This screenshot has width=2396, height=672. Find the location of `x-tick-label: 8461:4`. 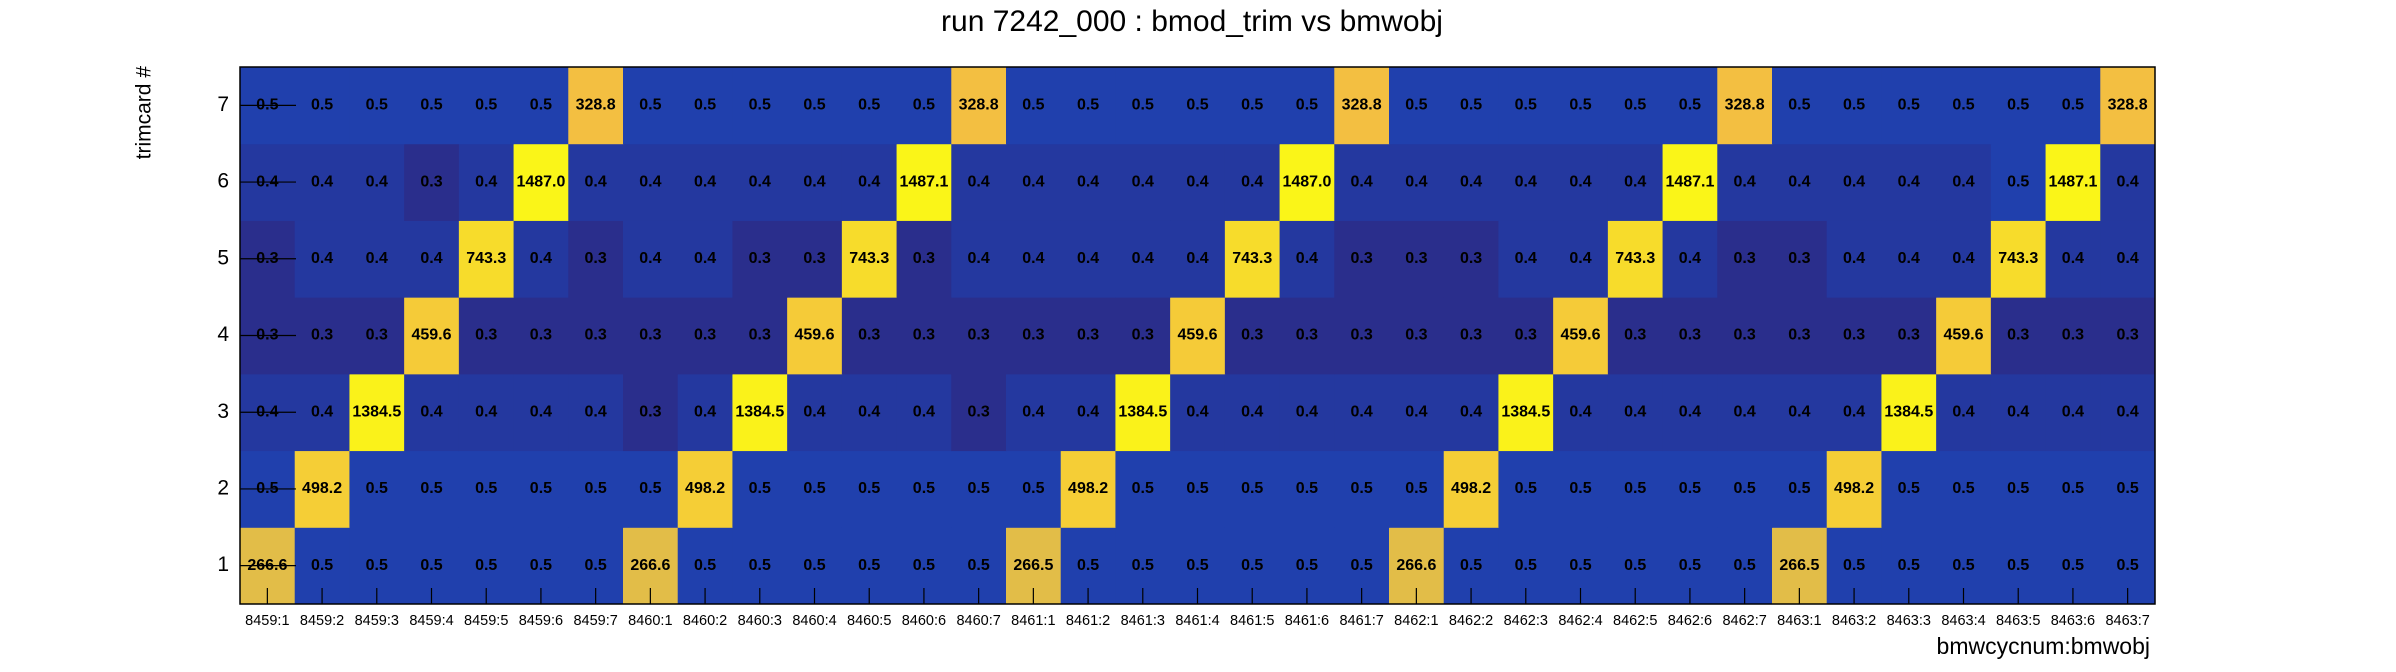

x-tick-label: 8461:4 is located at coordinates (1197, 621).